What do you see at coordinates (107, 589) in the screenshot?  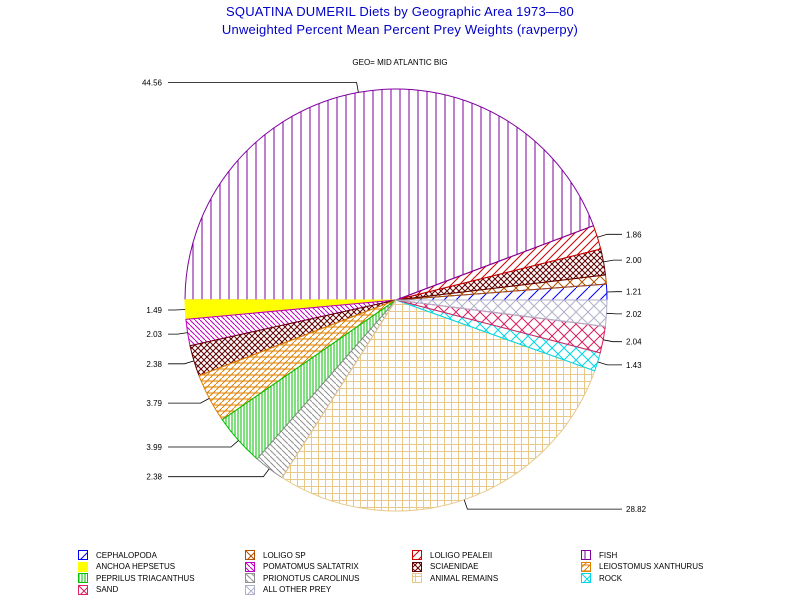 I see `legend-label: SAND` at bounding box center [107, 589].